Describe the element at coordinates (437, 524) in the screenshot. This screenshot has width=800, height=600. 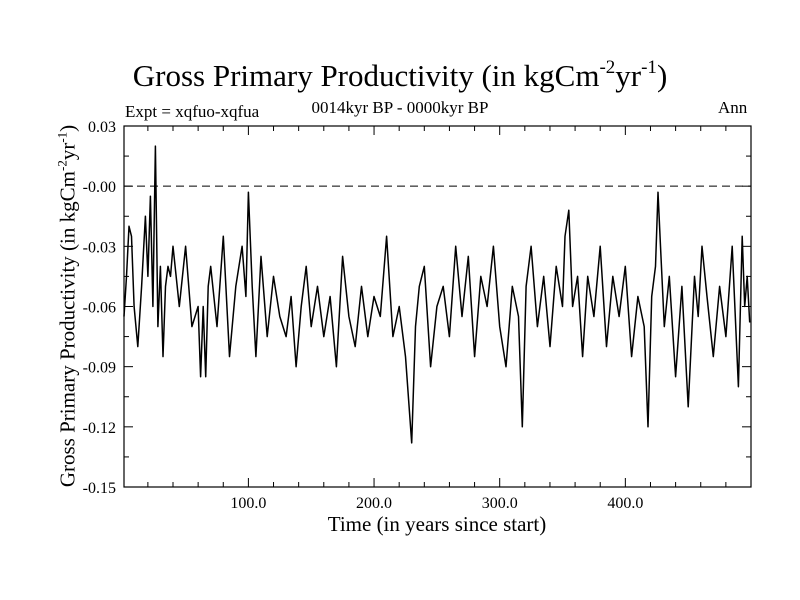
I see `x-axis-label: Time (in years since start)` at that location.